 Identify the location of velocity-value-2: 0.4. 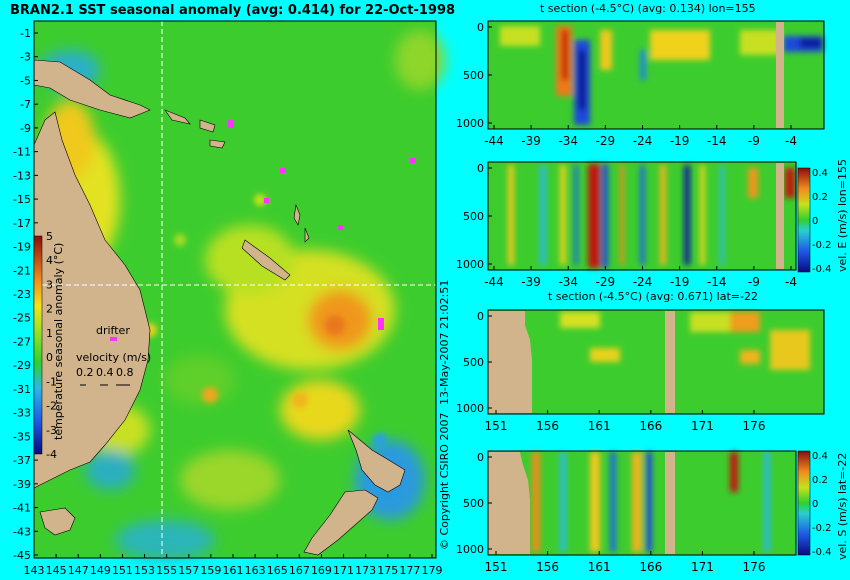
(105, 372).